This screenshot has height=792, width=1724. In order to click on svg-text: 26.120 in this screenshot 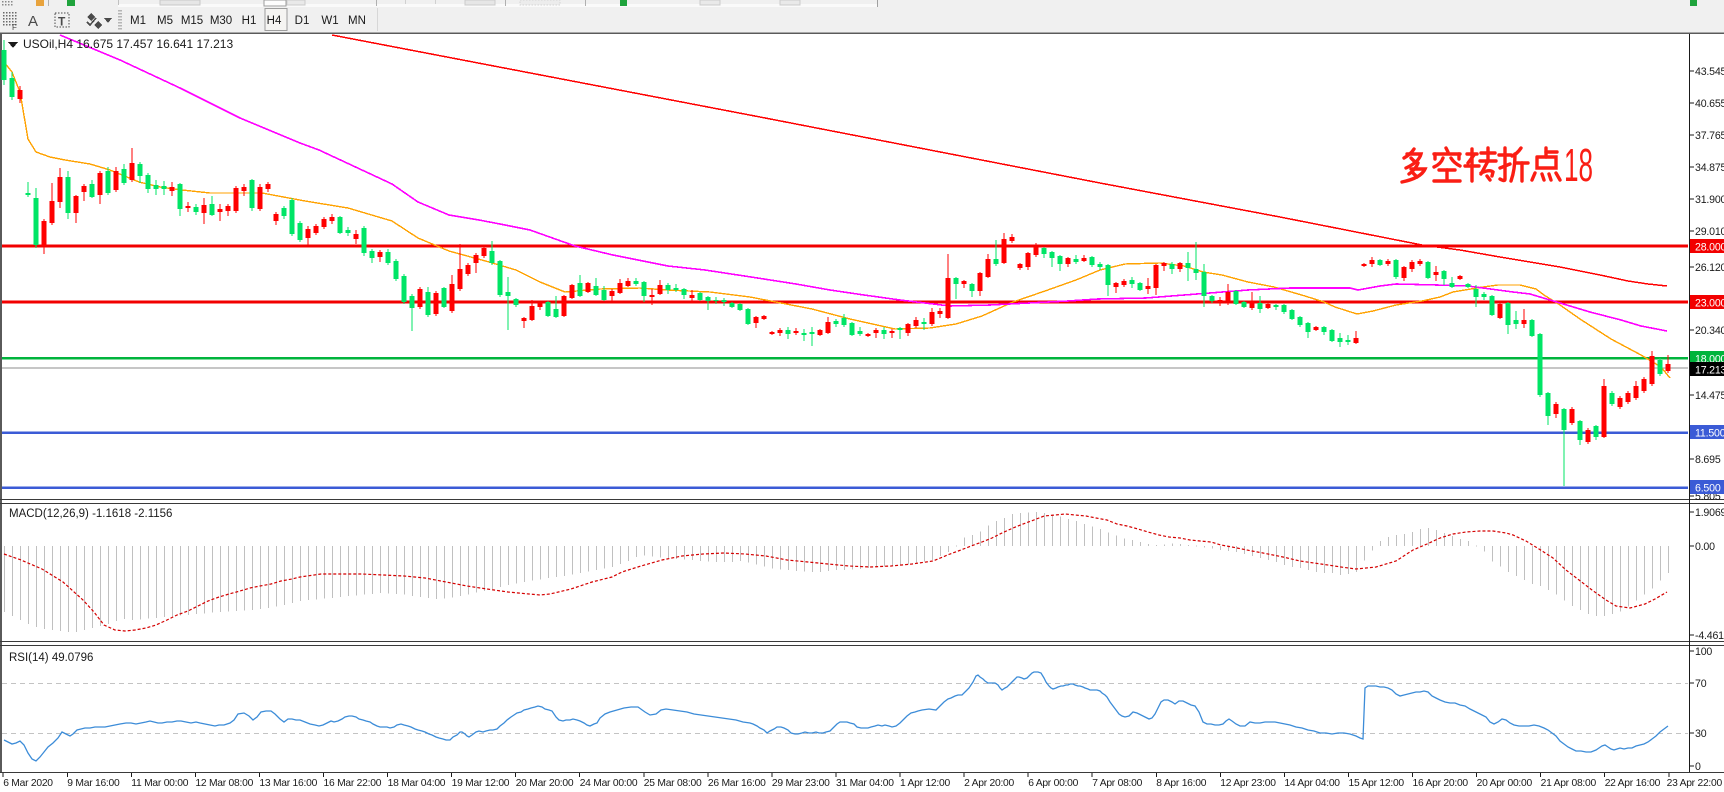, I will do `click(1709, 268)`.